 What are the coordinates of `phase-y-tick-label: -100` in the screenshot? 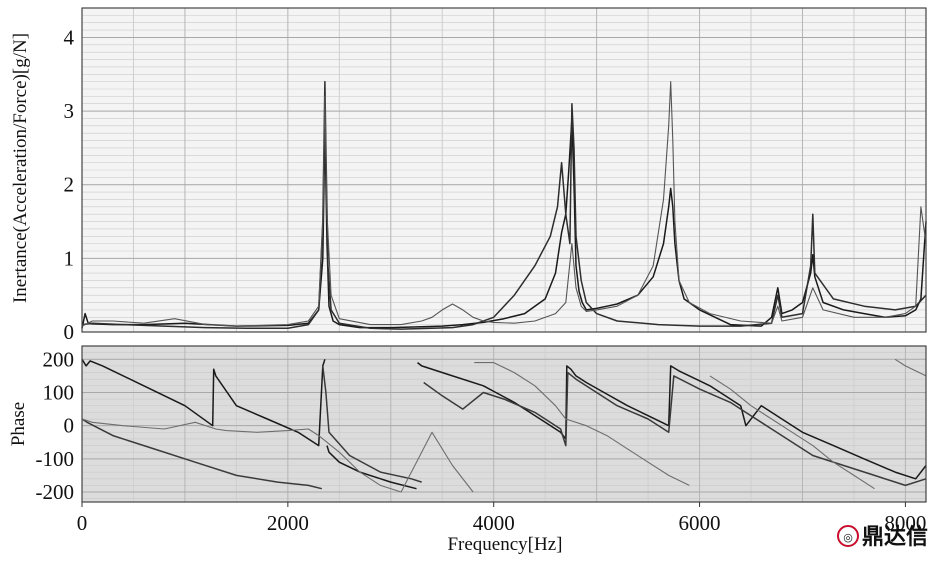 It's located at (55, 459).